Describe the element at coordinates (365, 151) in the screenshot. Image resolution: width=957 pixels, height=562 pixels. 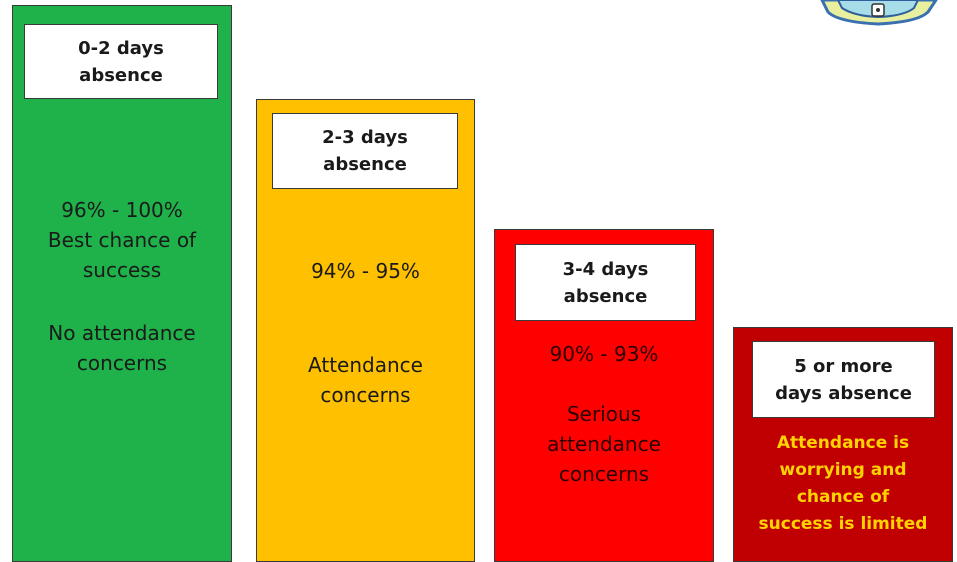
I see `label-2-3-days: 2-3 days absence` at that location.